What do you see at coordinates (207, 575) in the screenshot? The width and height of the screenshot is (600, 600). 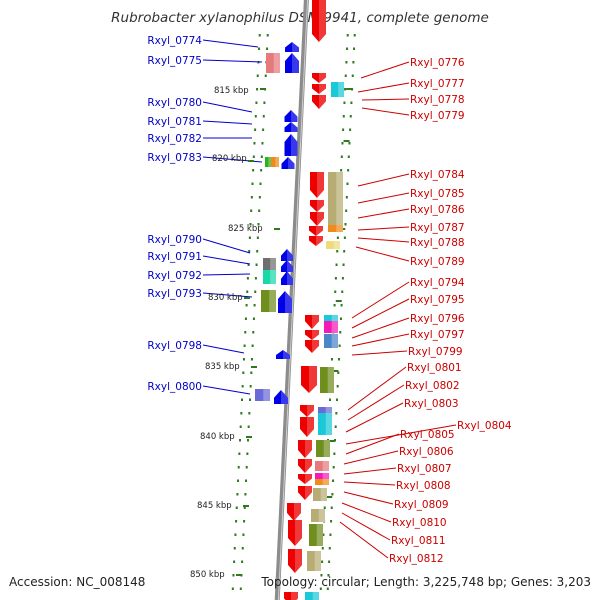 I see `kbp-marker-label: 850 kbp` at bounding box center [207, 575].